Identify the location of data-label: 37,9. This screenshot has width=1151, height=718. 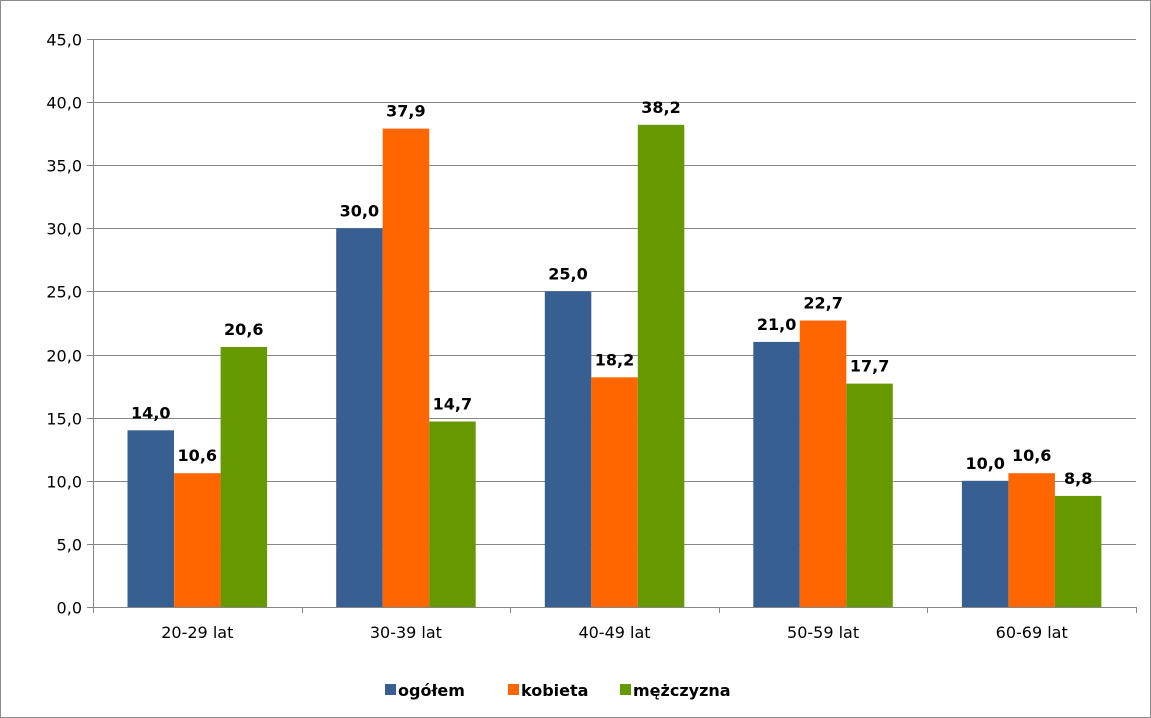
(405, 111).